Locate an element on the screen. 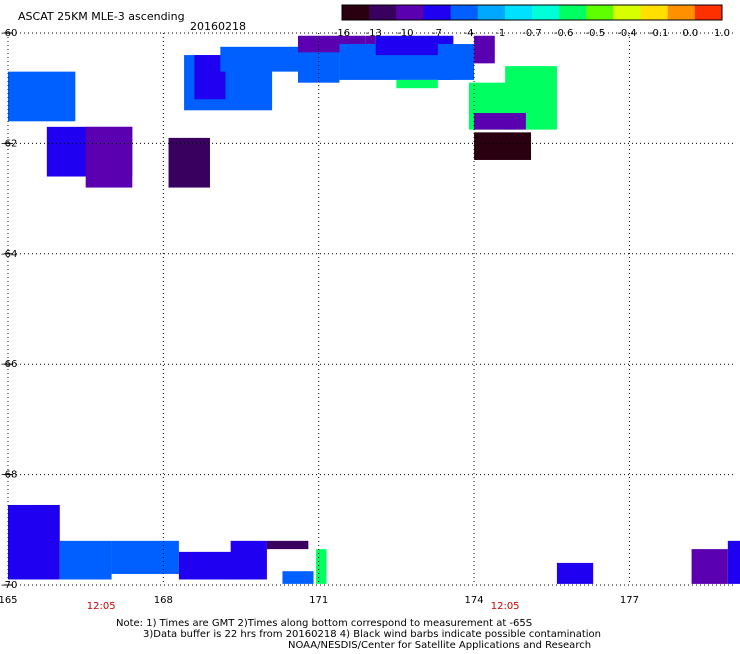 The width and height of the screenshot is (740, 654). colorbar-label: -1 is located at coordinates (500, 33).